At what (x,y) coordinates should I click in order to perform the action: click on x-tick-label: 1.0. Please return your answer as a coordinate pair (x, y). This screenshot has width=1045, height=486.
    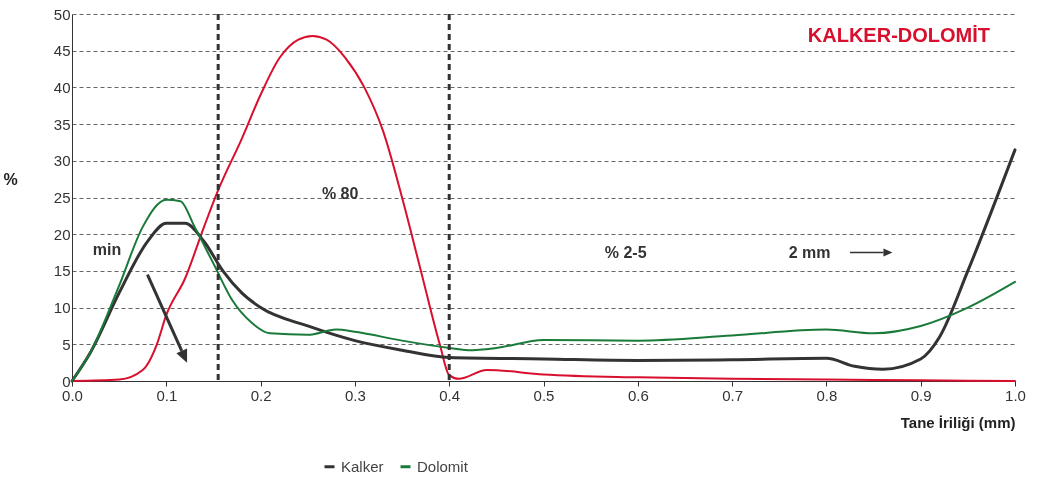
    Looking at the image, I should click on (1015, 395).